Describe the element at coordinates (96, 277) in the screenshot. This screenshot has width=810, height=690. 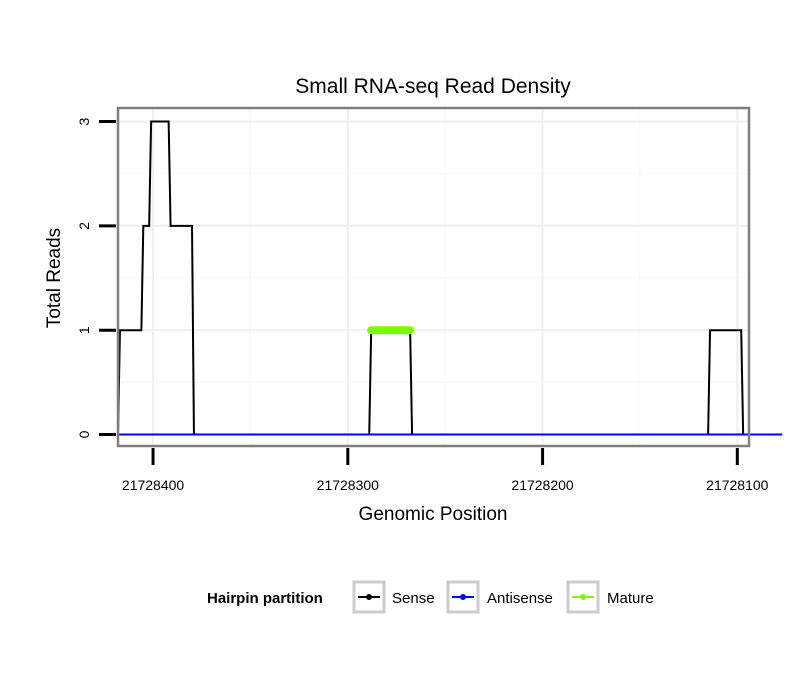
I see `y-axis: 0 1 2 3` at that location.